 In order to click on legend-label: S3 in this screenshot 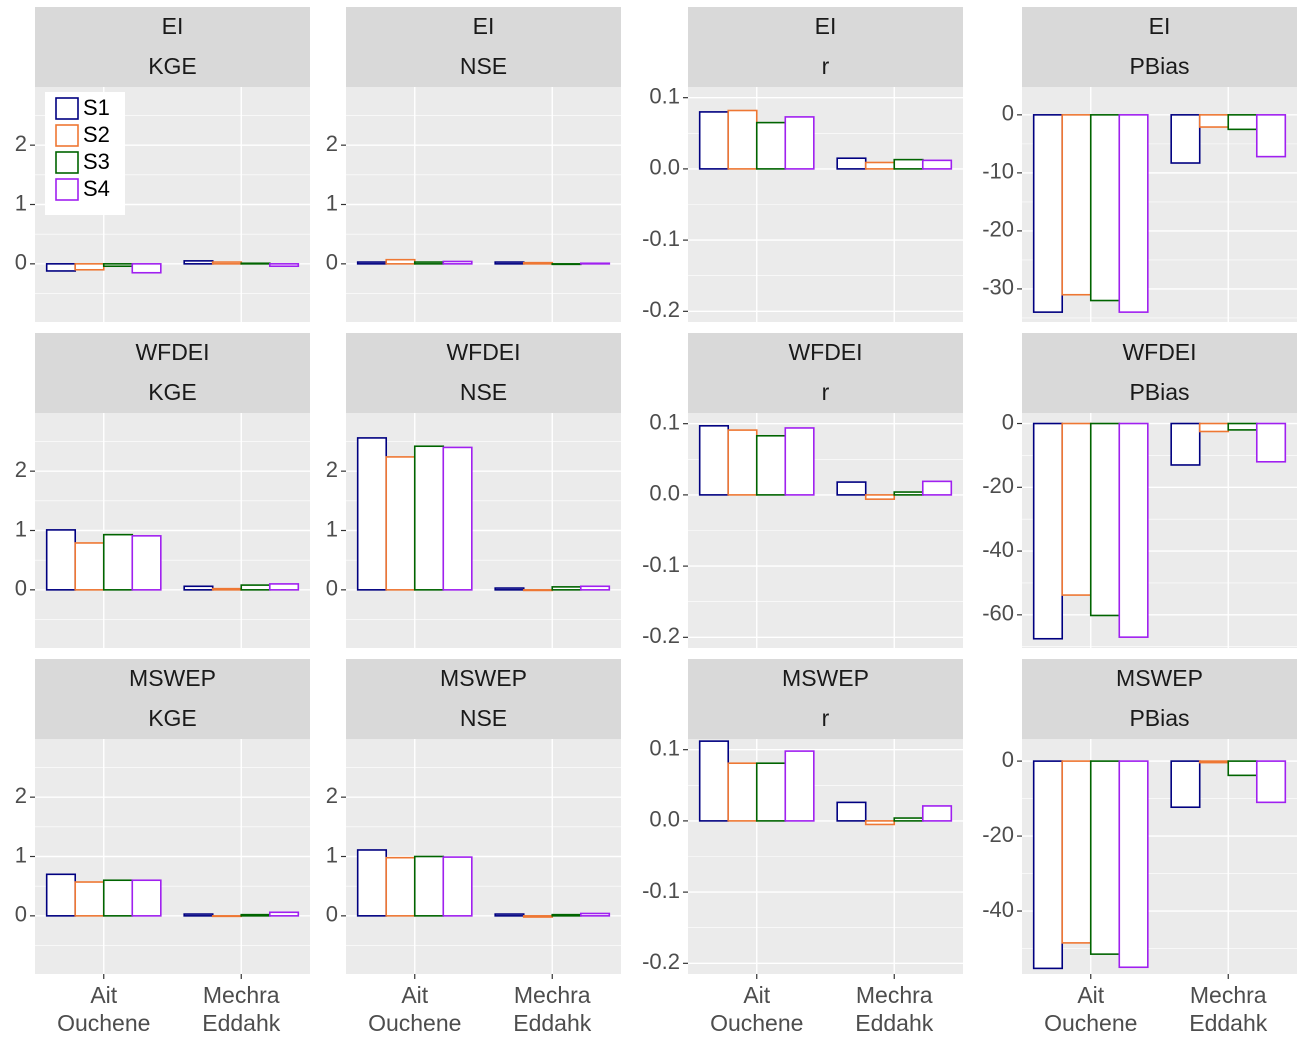, I will do `click(96, 161)`.